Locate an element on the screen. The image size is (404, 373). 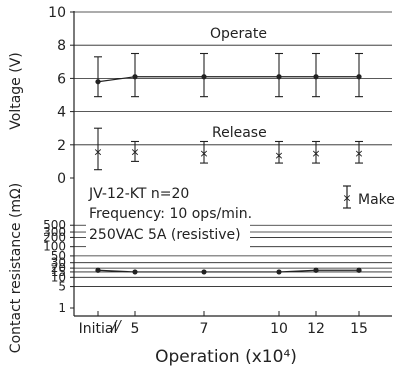
y-tick-label-resistance: 20 is located at coordinates (58, 268).